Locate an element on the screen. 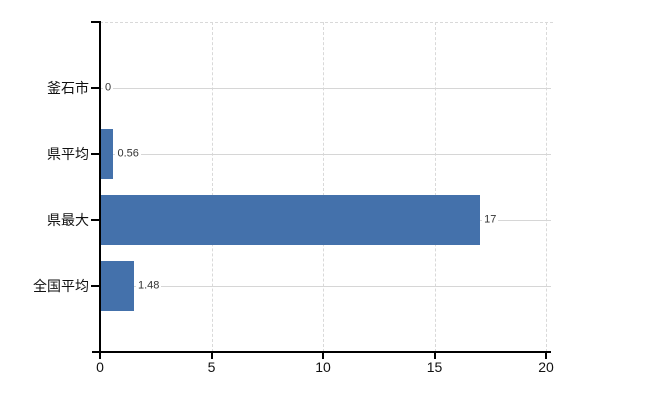  category-label: 県最大 is located at coordinates (68, 220).